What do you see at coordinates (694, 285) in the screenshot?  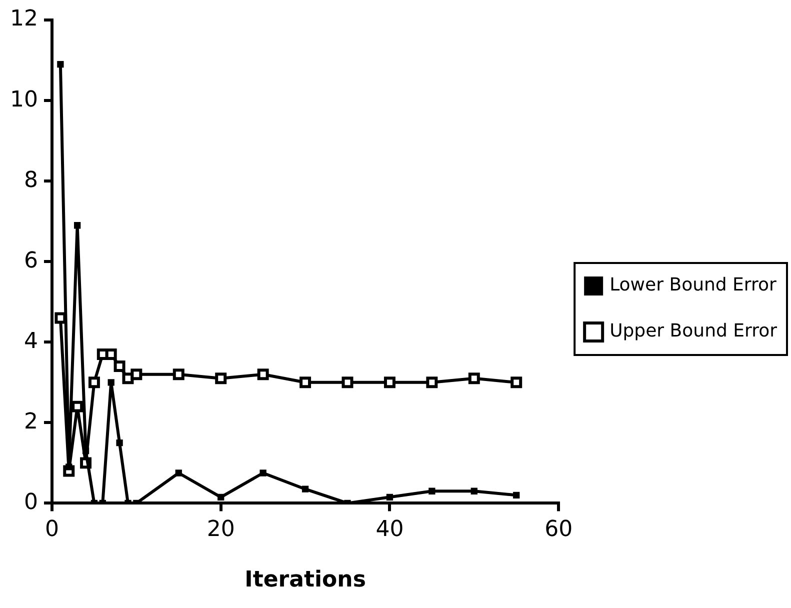 I see `legend-label: Lower Bound Error` at bounding box center [694, 285].